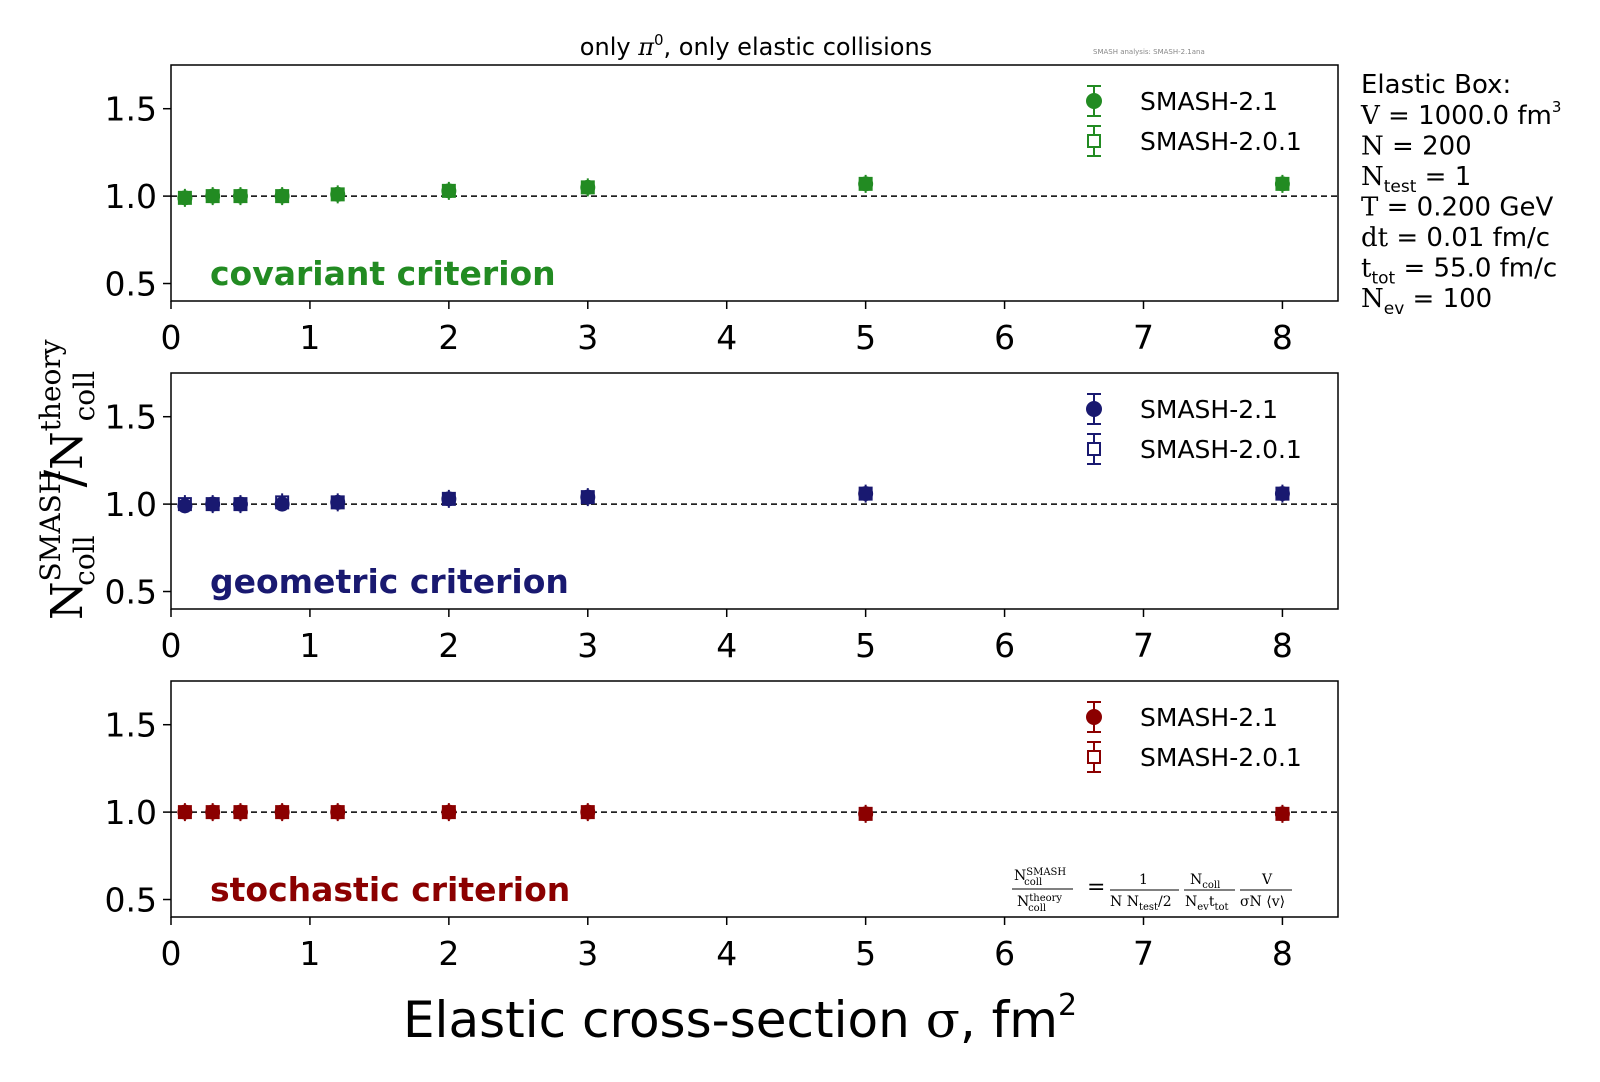  I want to click on info-line: ttot = 55.0 fm/c, so click(1459, 271).